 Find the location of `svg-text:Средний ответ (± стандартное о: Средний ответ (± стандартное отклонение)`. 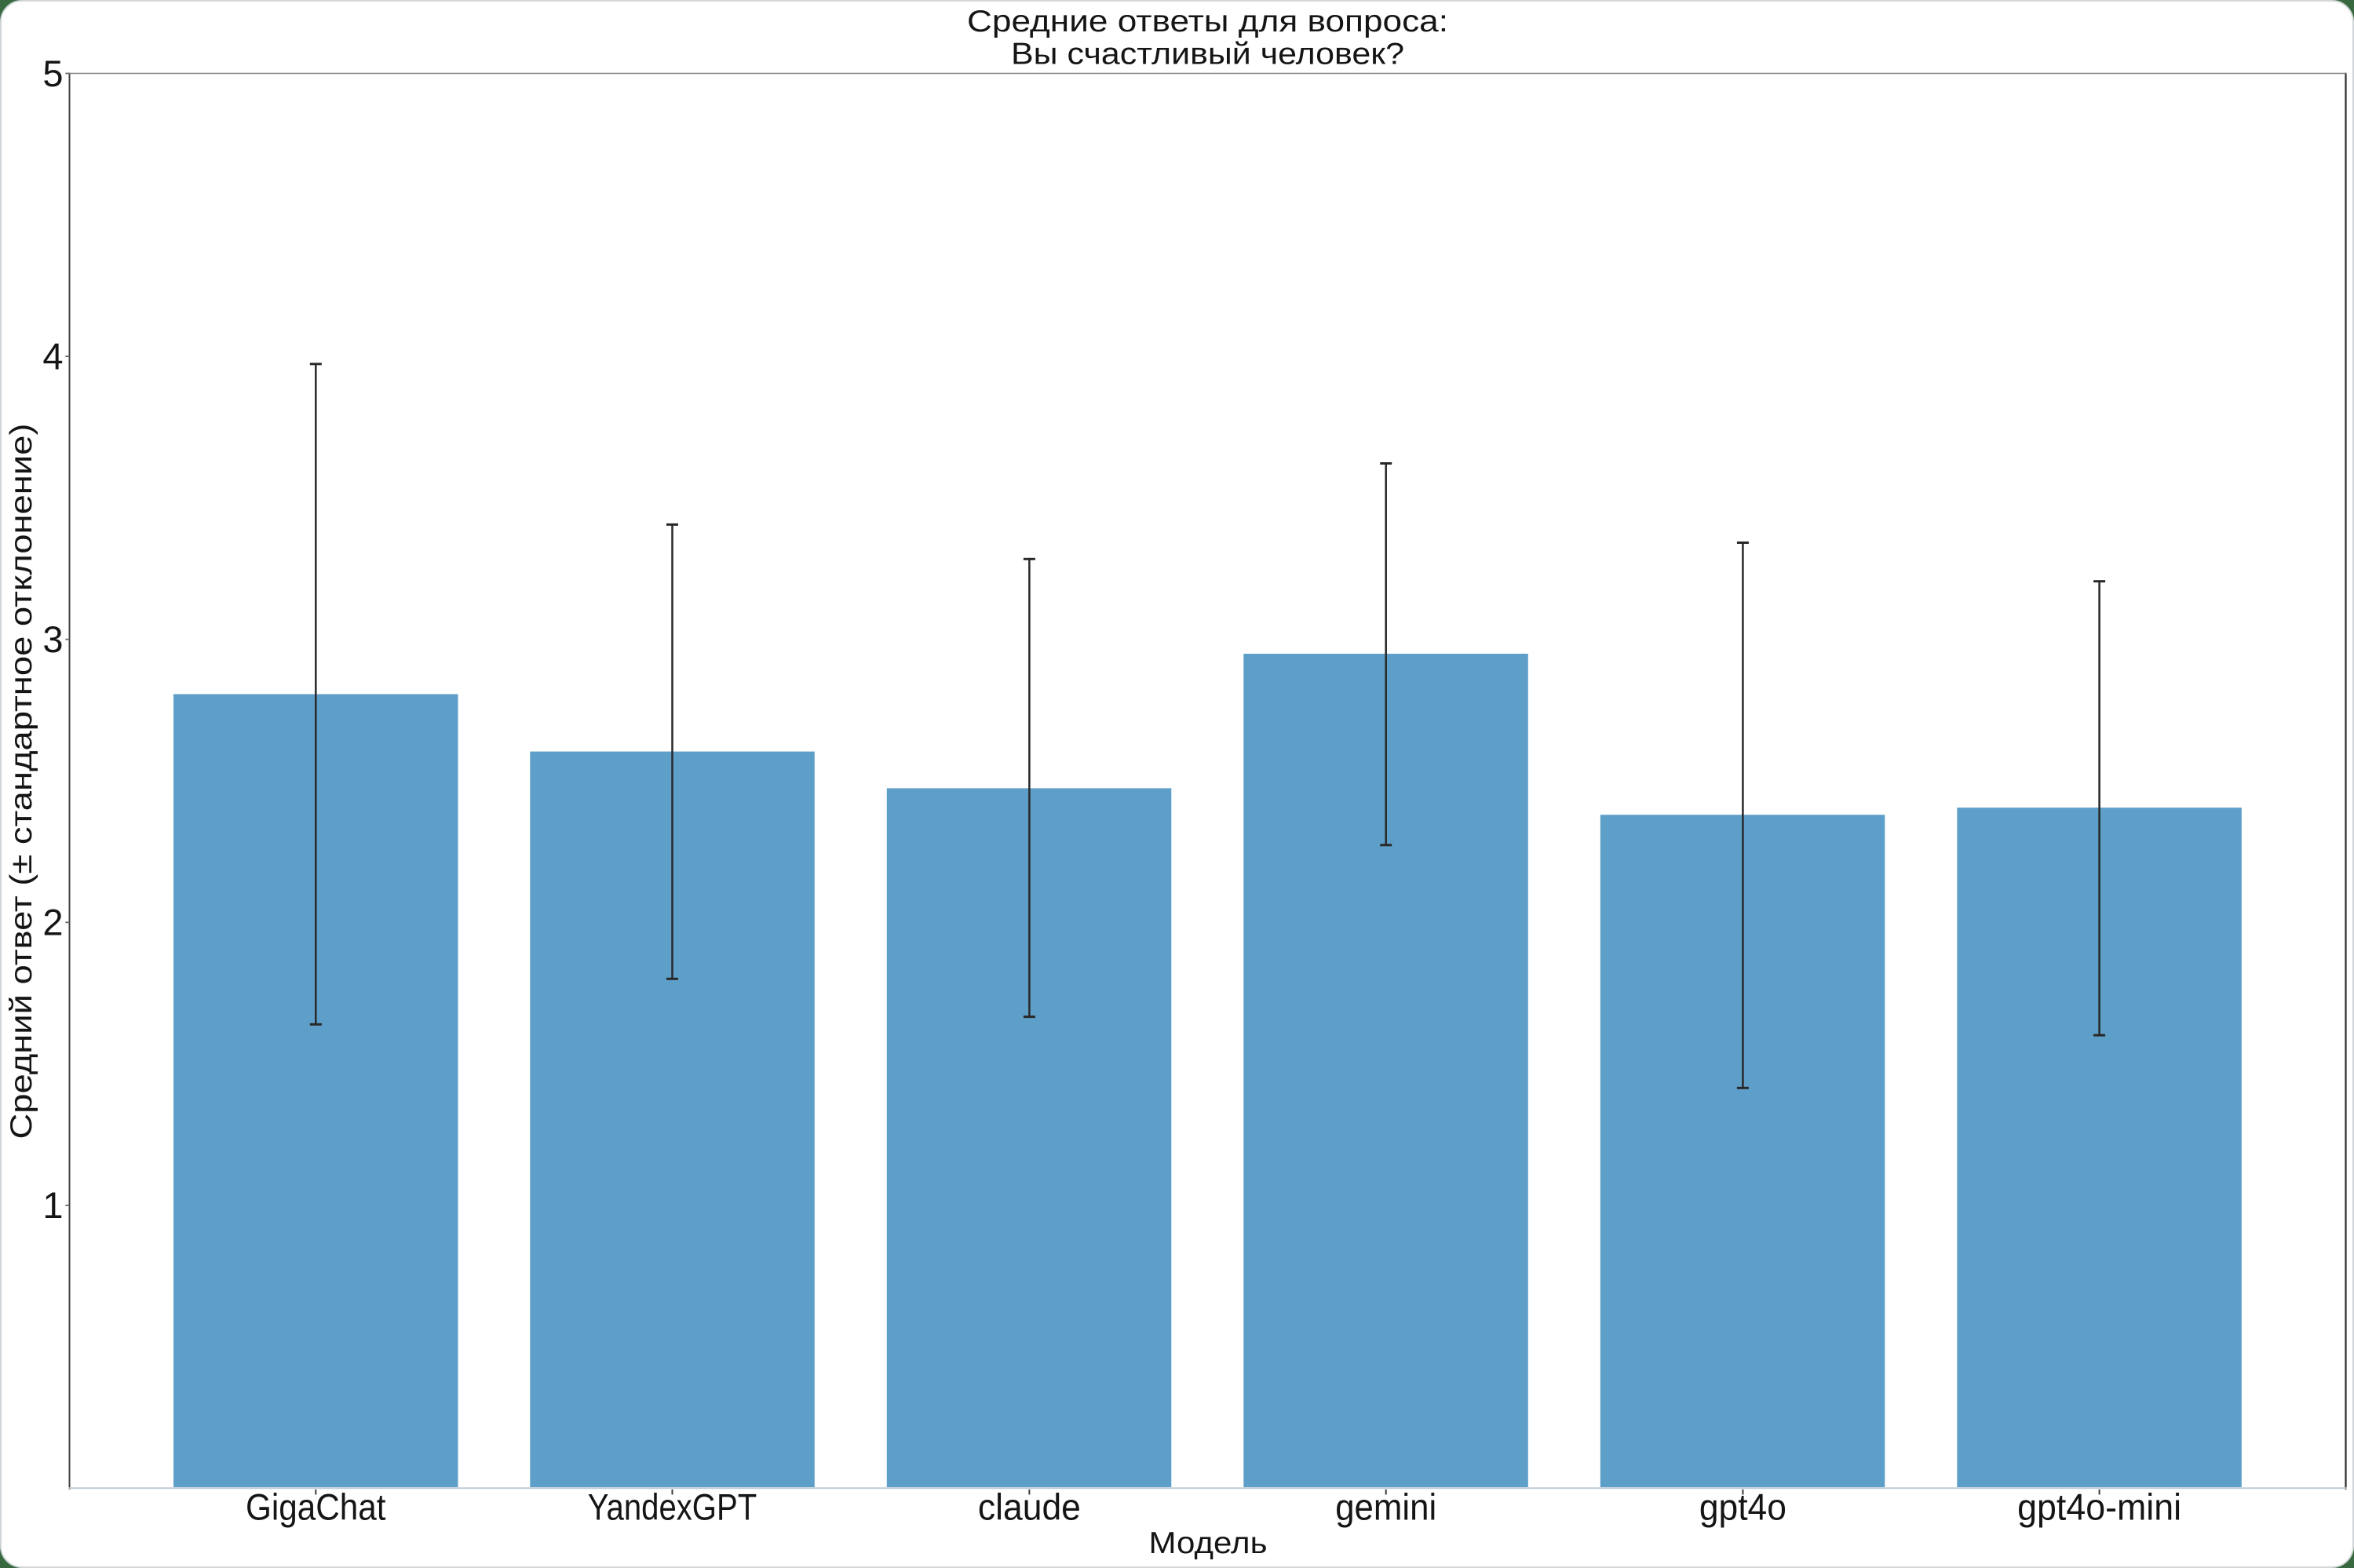

svg-text:Средний ответ (± стандартное о: Средний ответ (± стандартное отклонение) is located at coordinates (21, 782).